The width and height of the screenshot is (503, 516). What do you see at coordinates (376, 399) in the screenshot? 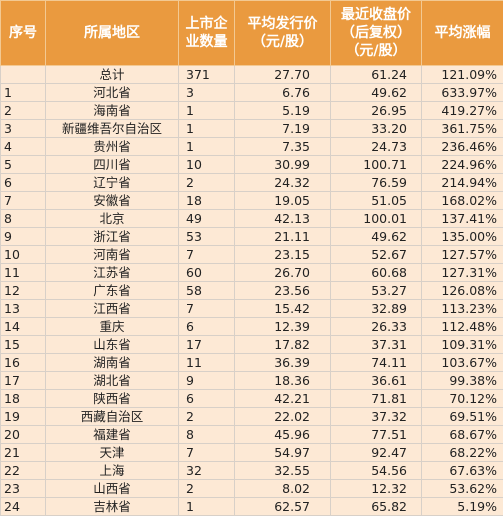
I see `cell-close-price: 71.81` at bounding box center [376, 399].